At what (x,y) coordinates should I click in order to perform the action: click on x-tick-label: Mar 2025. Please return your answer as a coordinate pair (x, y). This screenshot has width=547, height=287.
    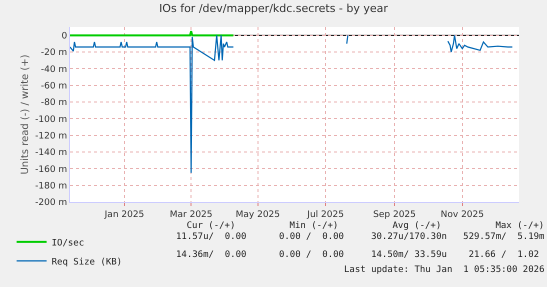
    Looking at the image, I should click on (191, 215).